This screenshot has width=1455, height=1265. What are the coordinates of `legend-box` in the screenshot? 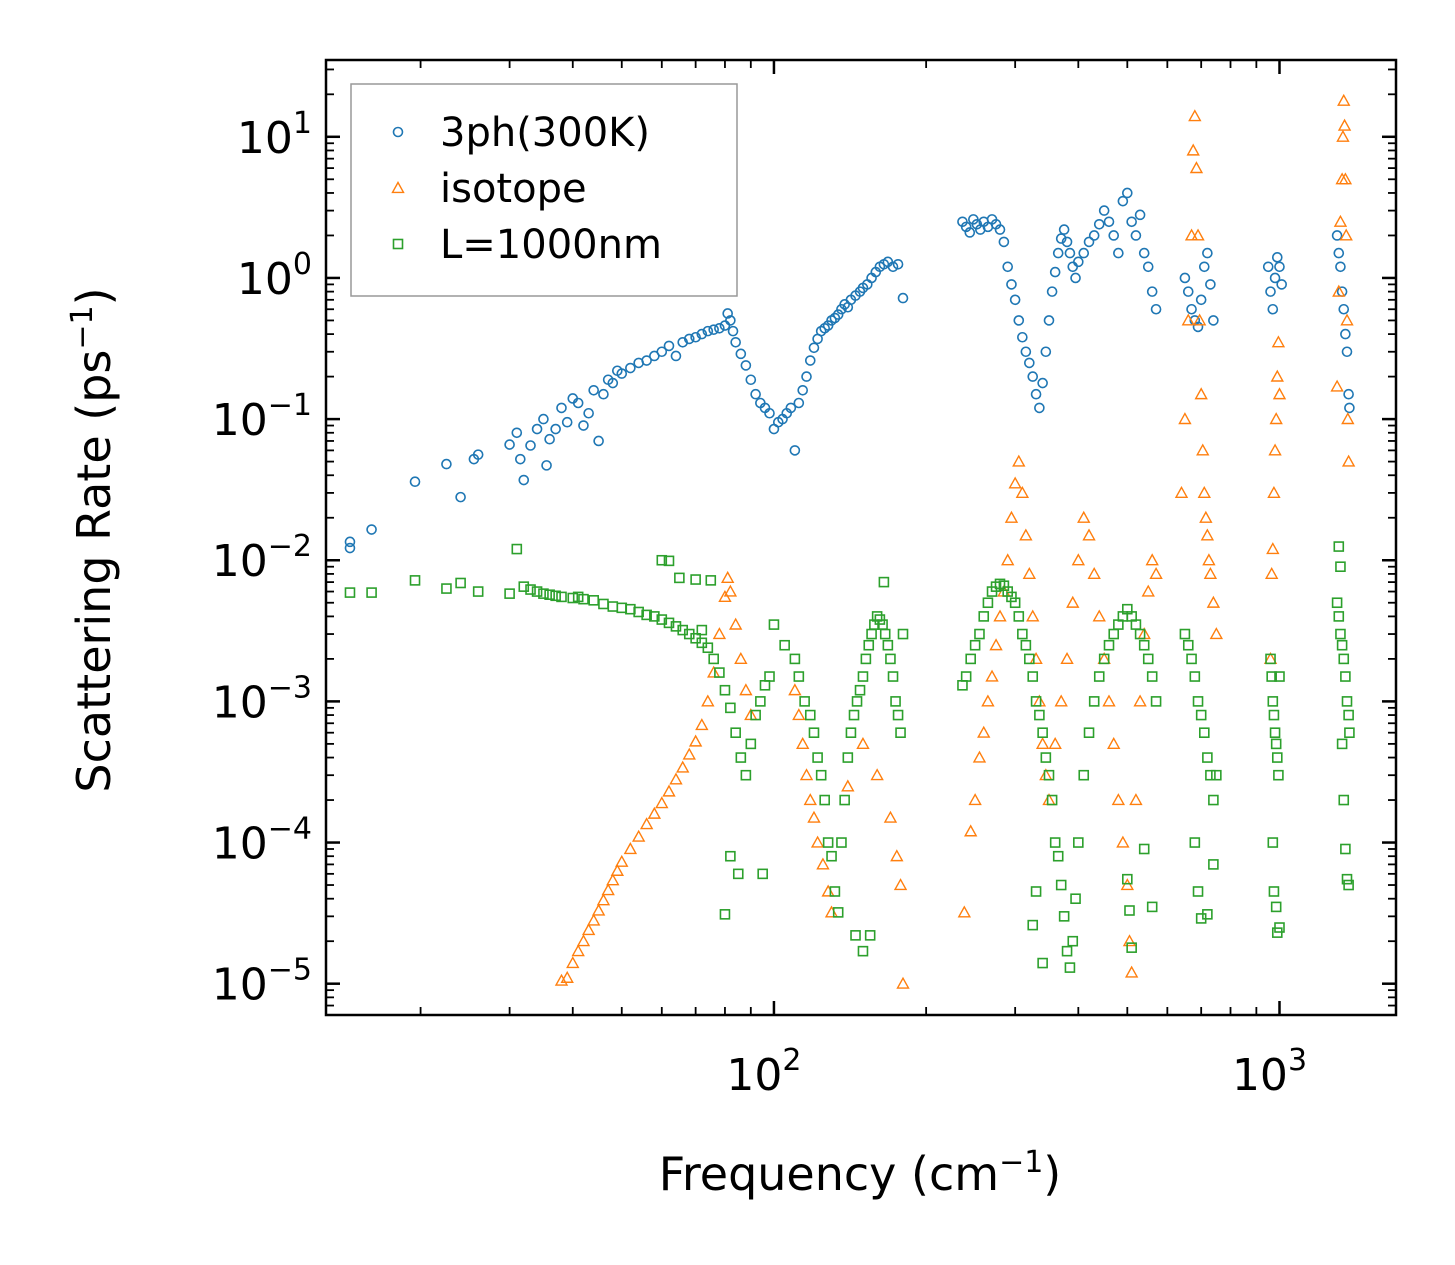 It's located at (544, 190).